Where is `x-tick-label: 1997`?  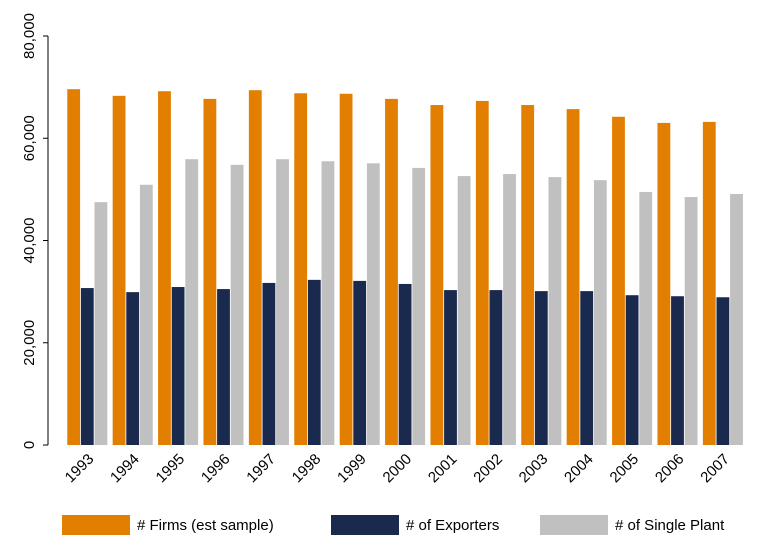 x-tick-label: 1997 is located at coordinates (261, 469).